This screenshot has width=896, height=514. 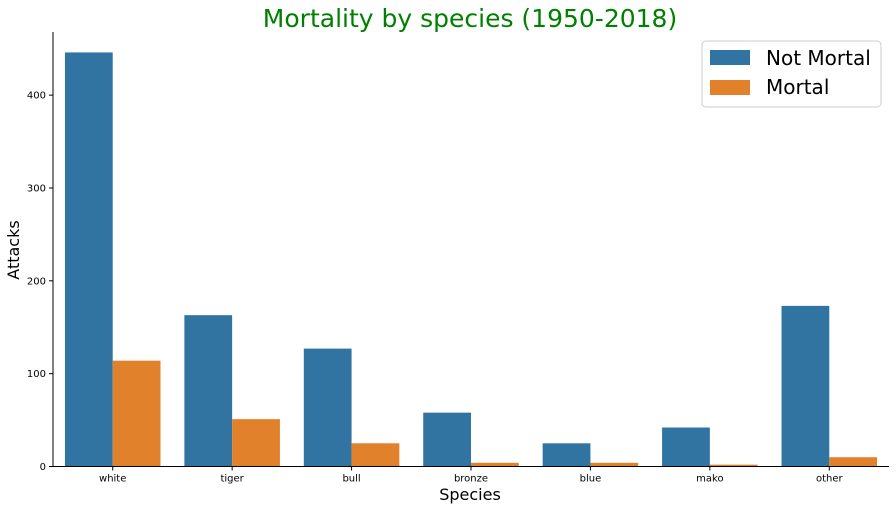 I want to click on bar-white-mortal, so click(x=136, y=413).